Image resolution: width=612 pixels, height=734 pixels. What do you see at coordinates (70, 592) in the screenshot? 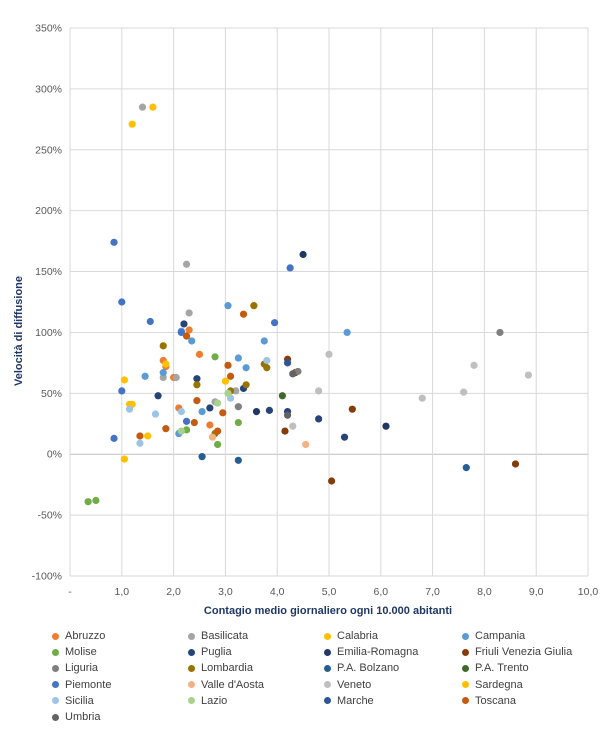
I see `x-tick-label: -` at bounding box center [70, 592].